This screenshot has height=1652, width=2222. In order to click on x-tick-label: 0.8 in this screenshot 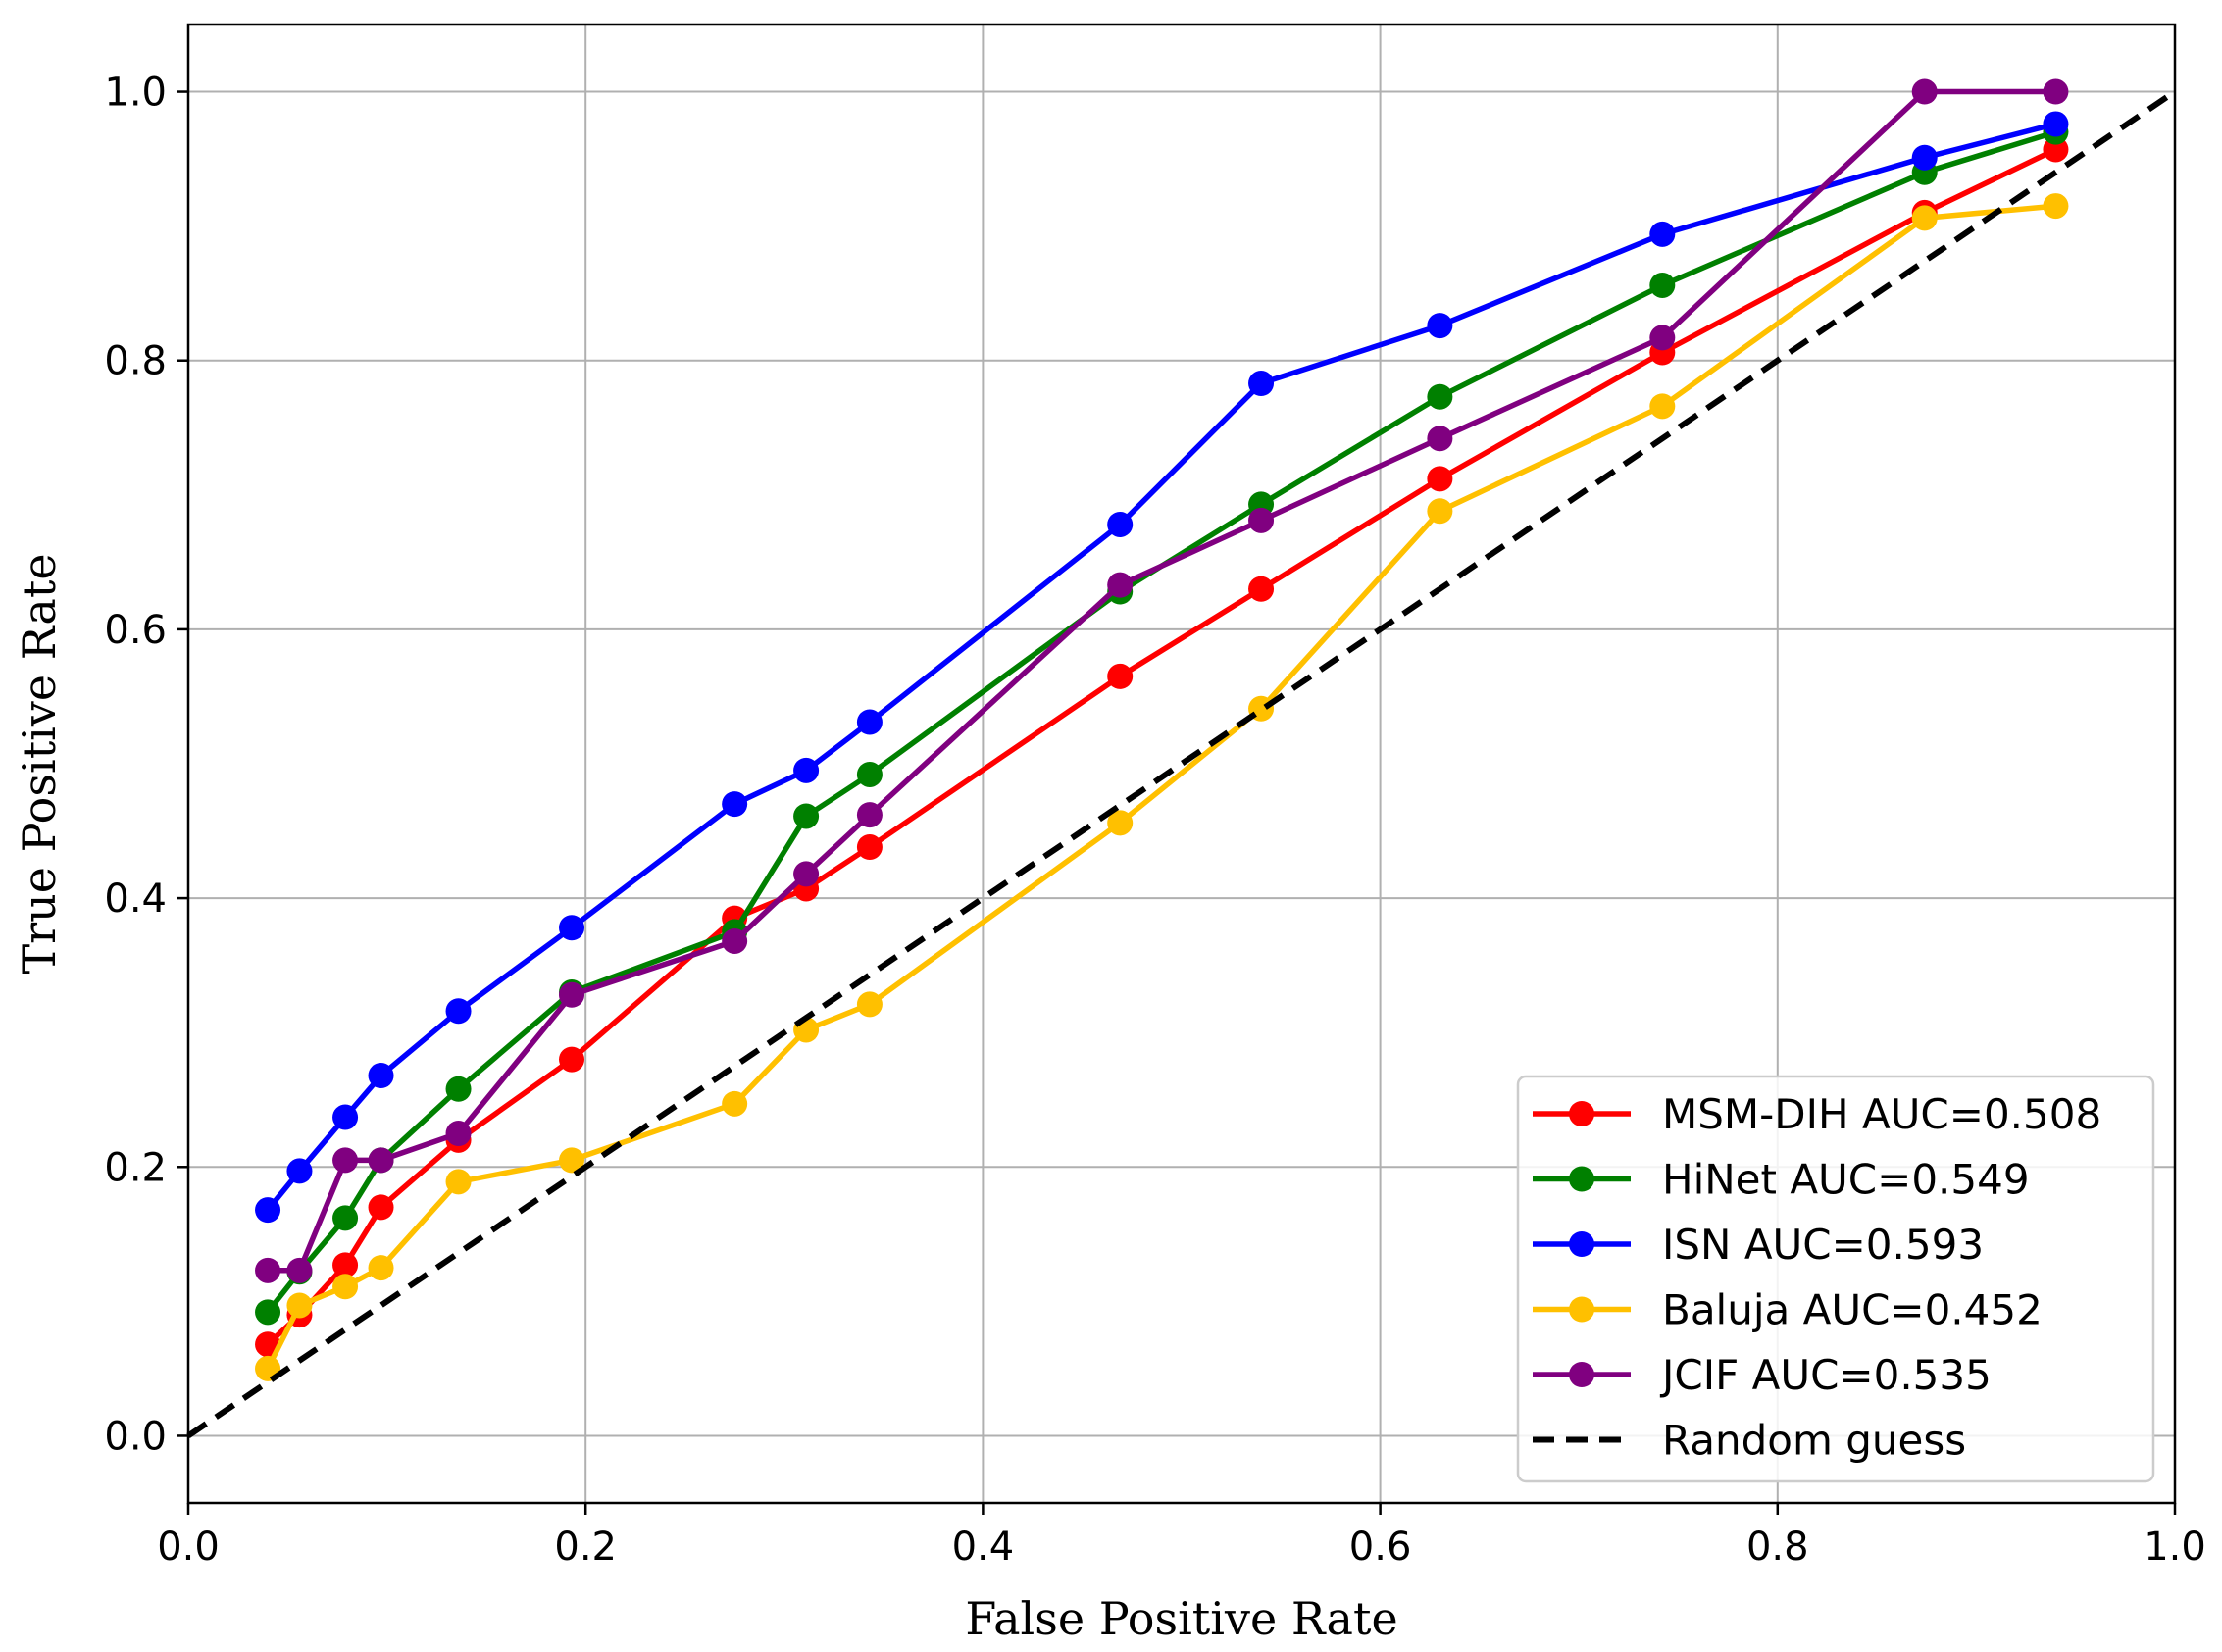, I will do `click(1778, 1548)`.